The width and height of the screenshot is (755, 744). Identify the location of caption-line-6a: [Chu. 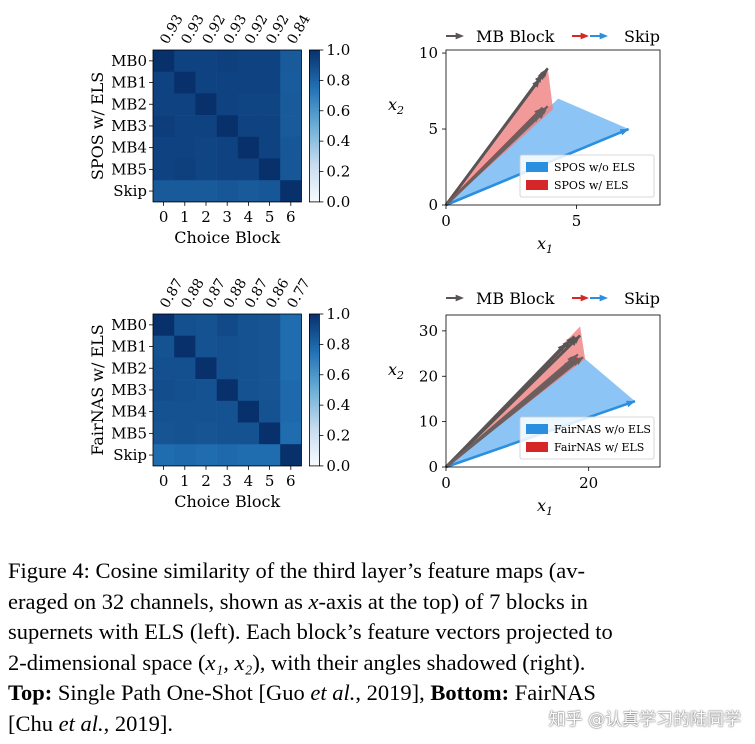
(33, 723).